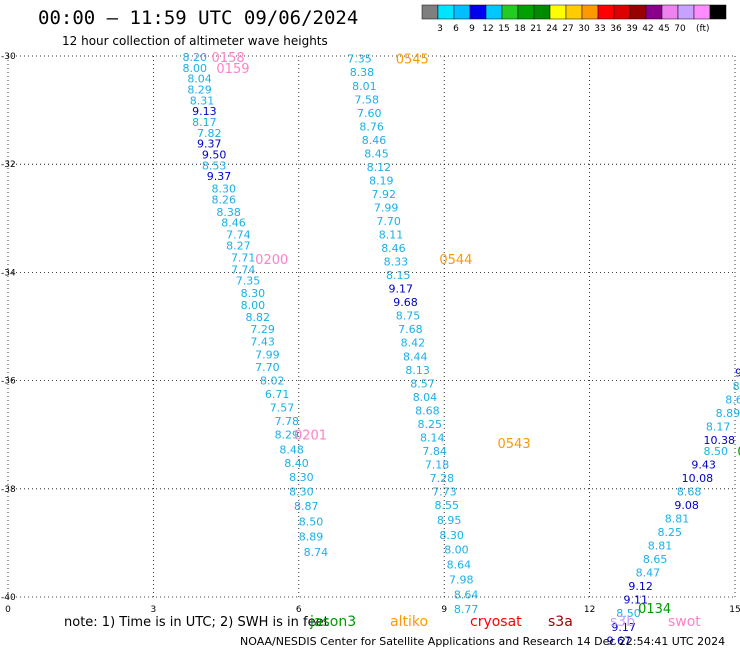  What do you see at coordinates (640, 586) in the screenshot?
I see `wave-height-reading: 9.12` at bounding box center [640, 586].